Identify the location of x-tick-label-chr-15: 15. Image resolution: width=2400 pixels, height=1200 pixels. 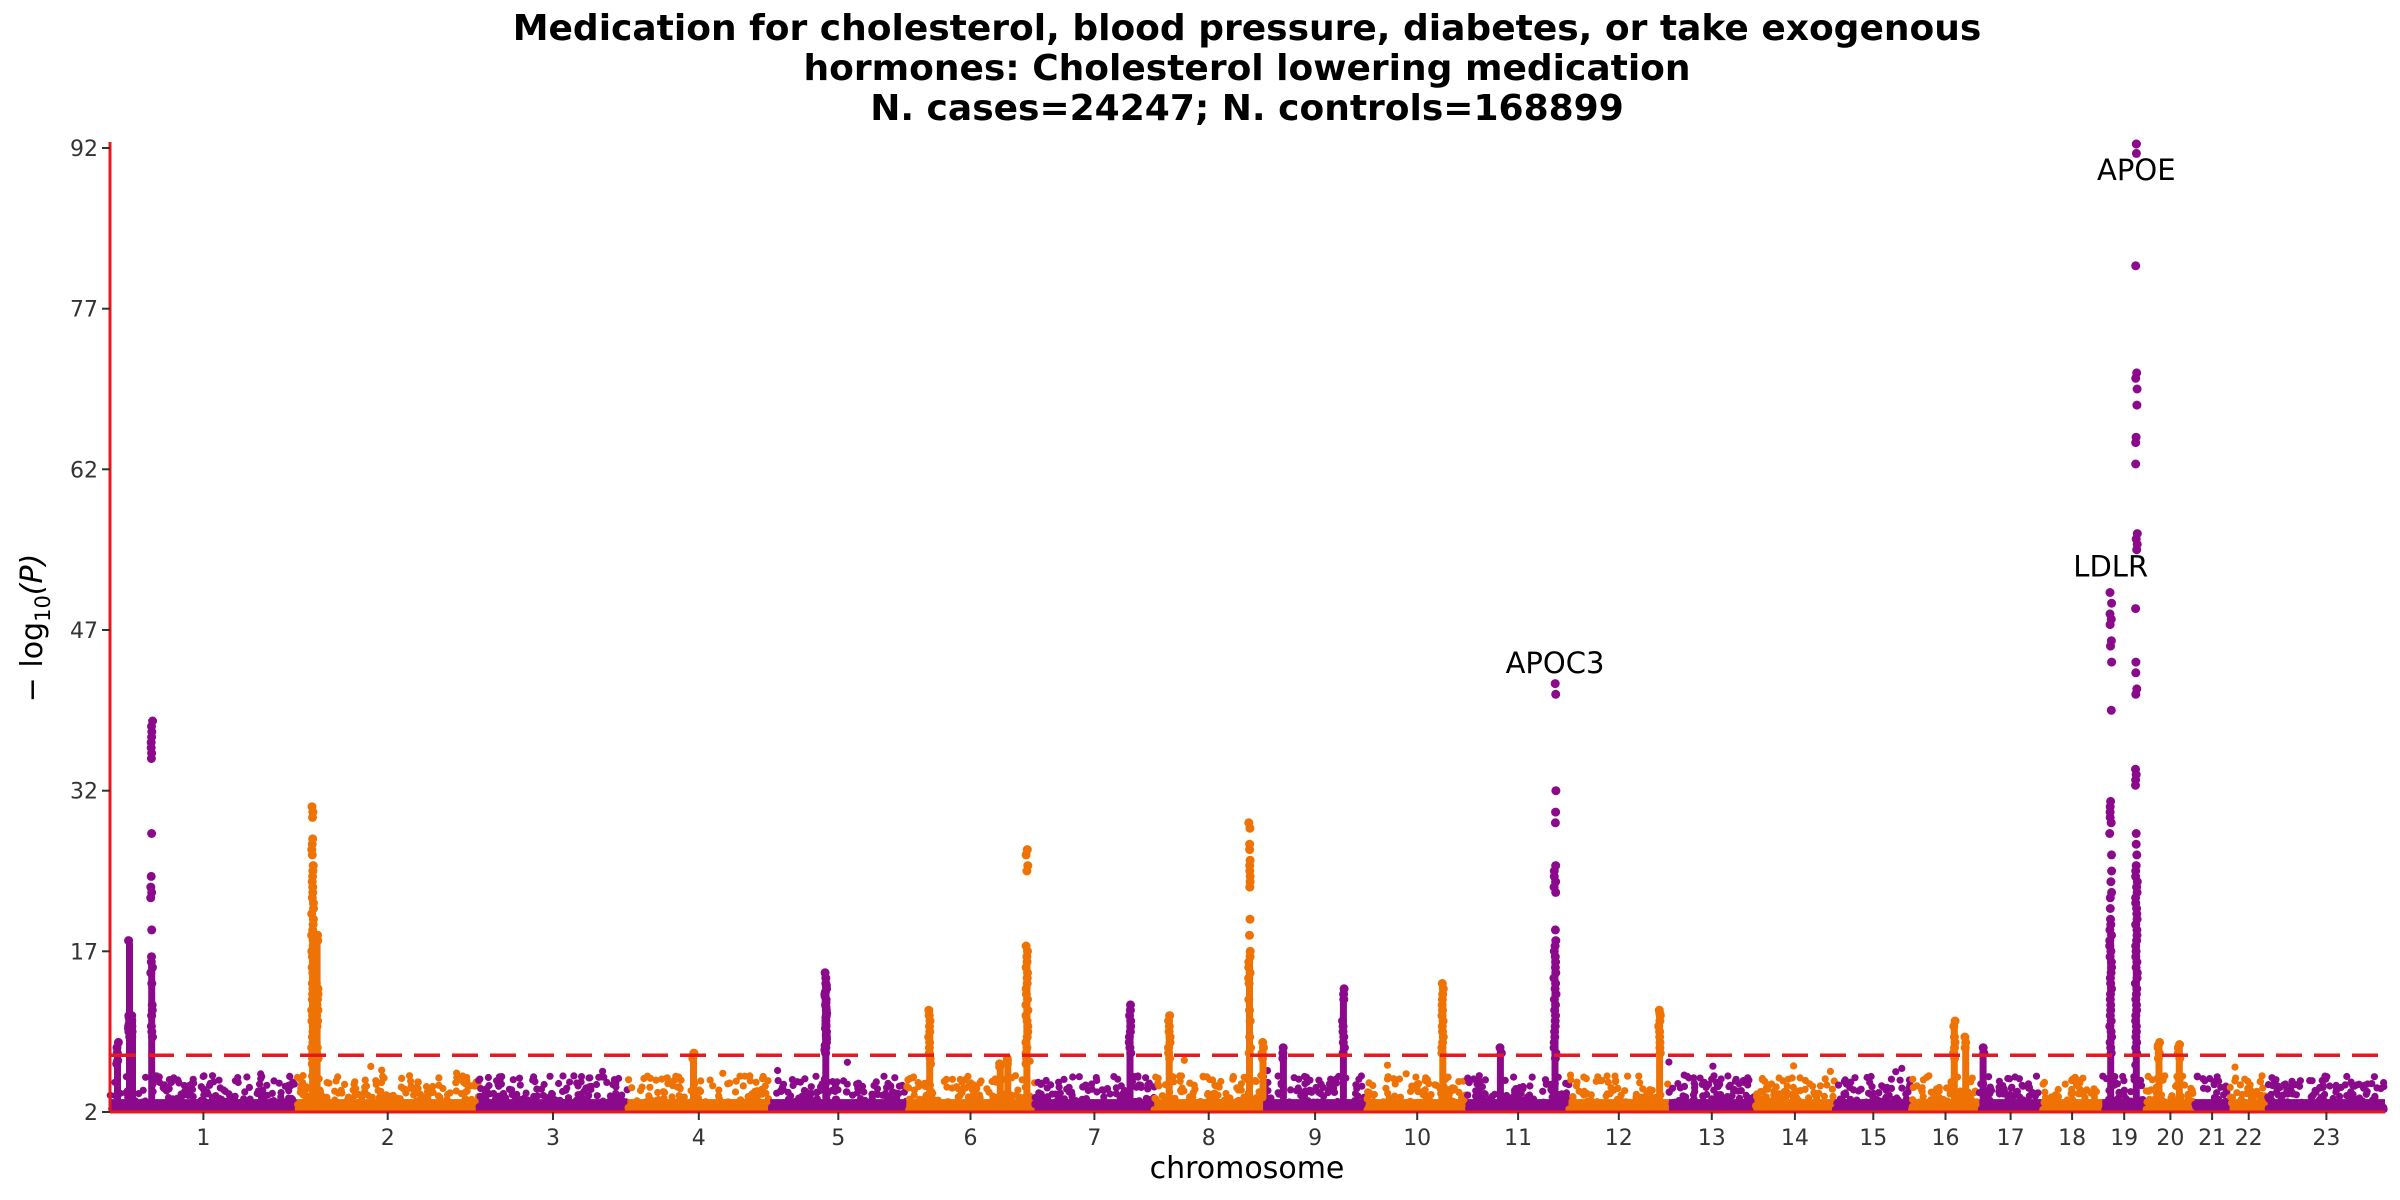
(1873, 1138).